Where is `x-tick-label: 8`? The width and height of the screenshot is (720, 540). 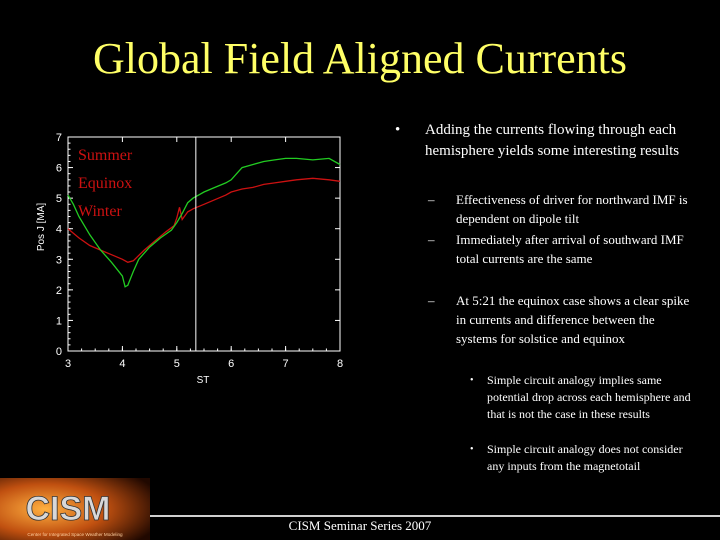
x-tick-label: 8 is located at coordinates (340, 364).